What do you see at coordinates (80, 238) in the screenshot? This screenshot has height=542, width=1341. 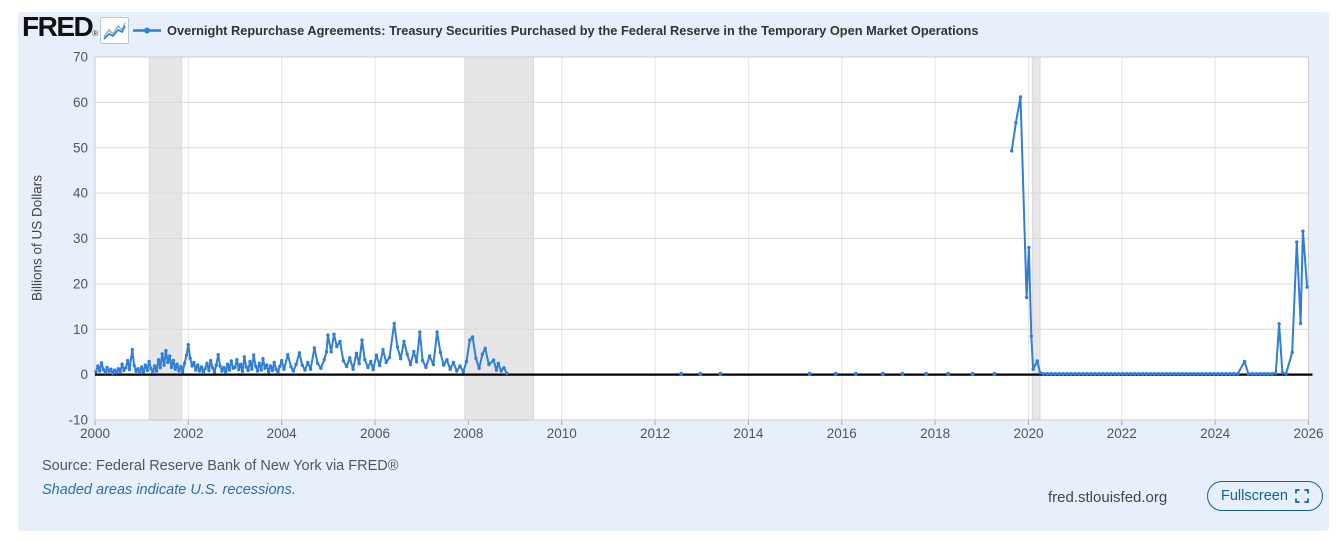 I see `y-tick-label: 30` at bounding box center [80, 238].